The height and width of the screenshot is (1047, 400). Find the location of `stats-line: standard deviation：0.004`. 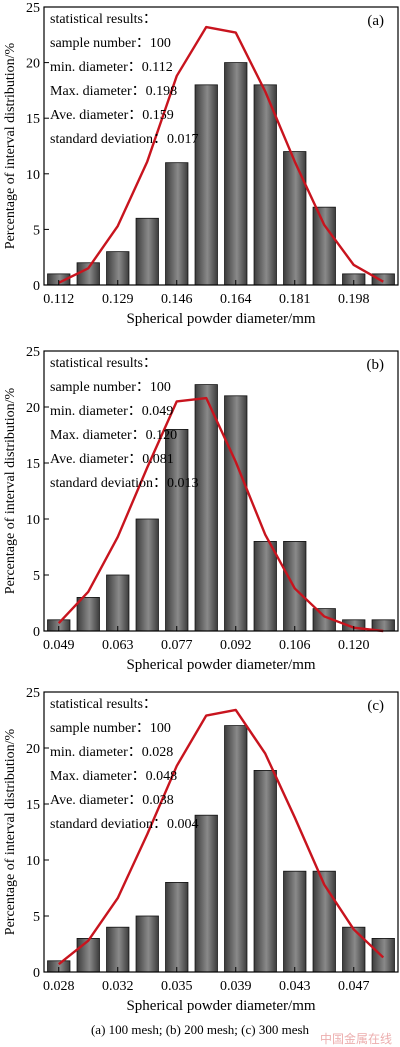

stats-line: standard deviation：0.004 is located at coordinates (124, 824).